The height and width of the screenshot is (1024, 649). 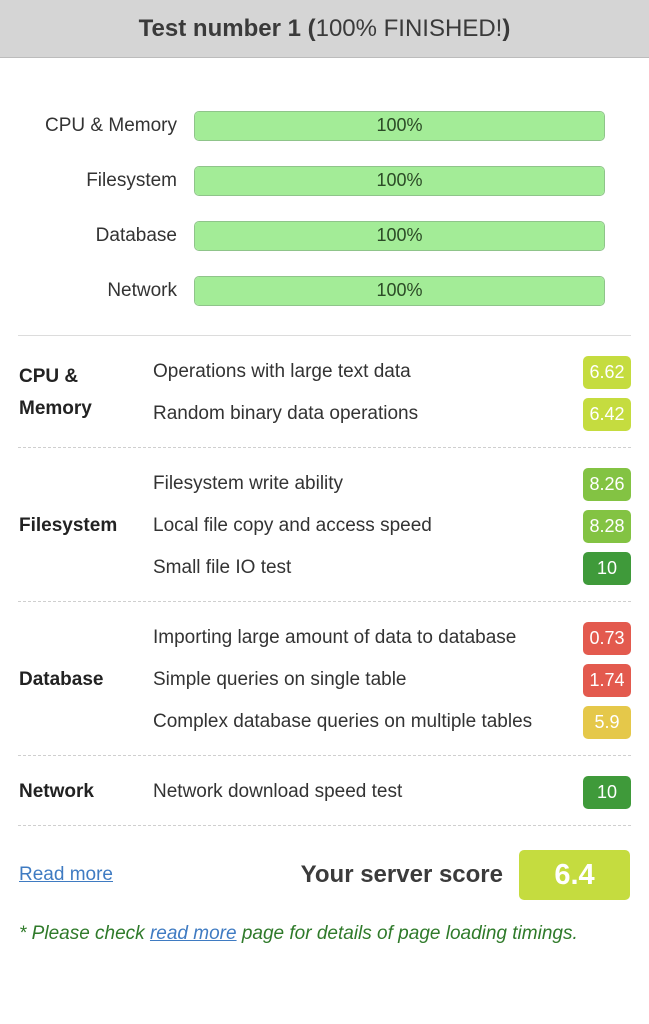 What do you see at coordinates (56, 791) in the screenshot?
I see `group-title: Network` at bounding box center [56, 791].